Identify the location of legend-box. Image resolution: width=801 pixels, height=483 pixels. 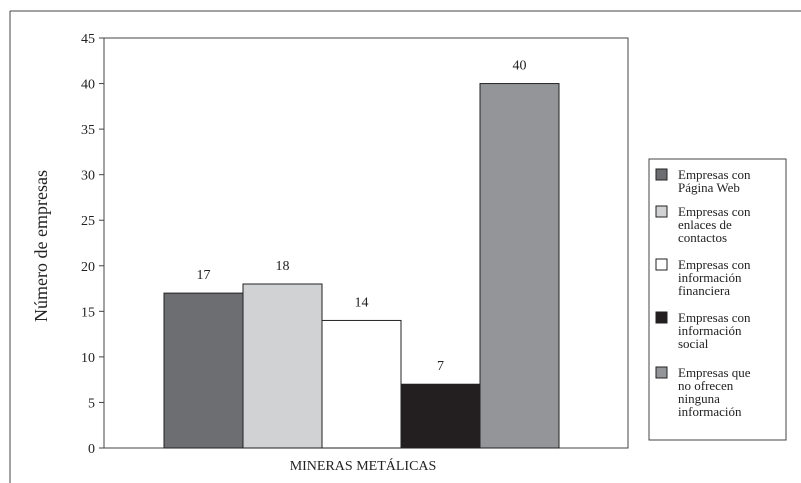
(717, 299).